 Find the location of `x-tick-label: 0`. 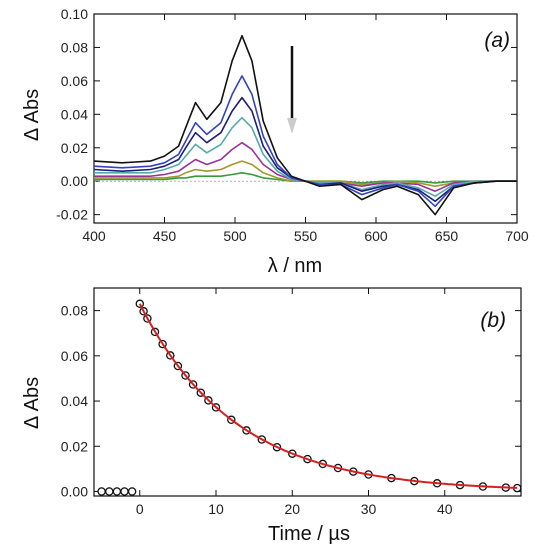

x-tick-label: 0 is located at coordinates (140, 509).